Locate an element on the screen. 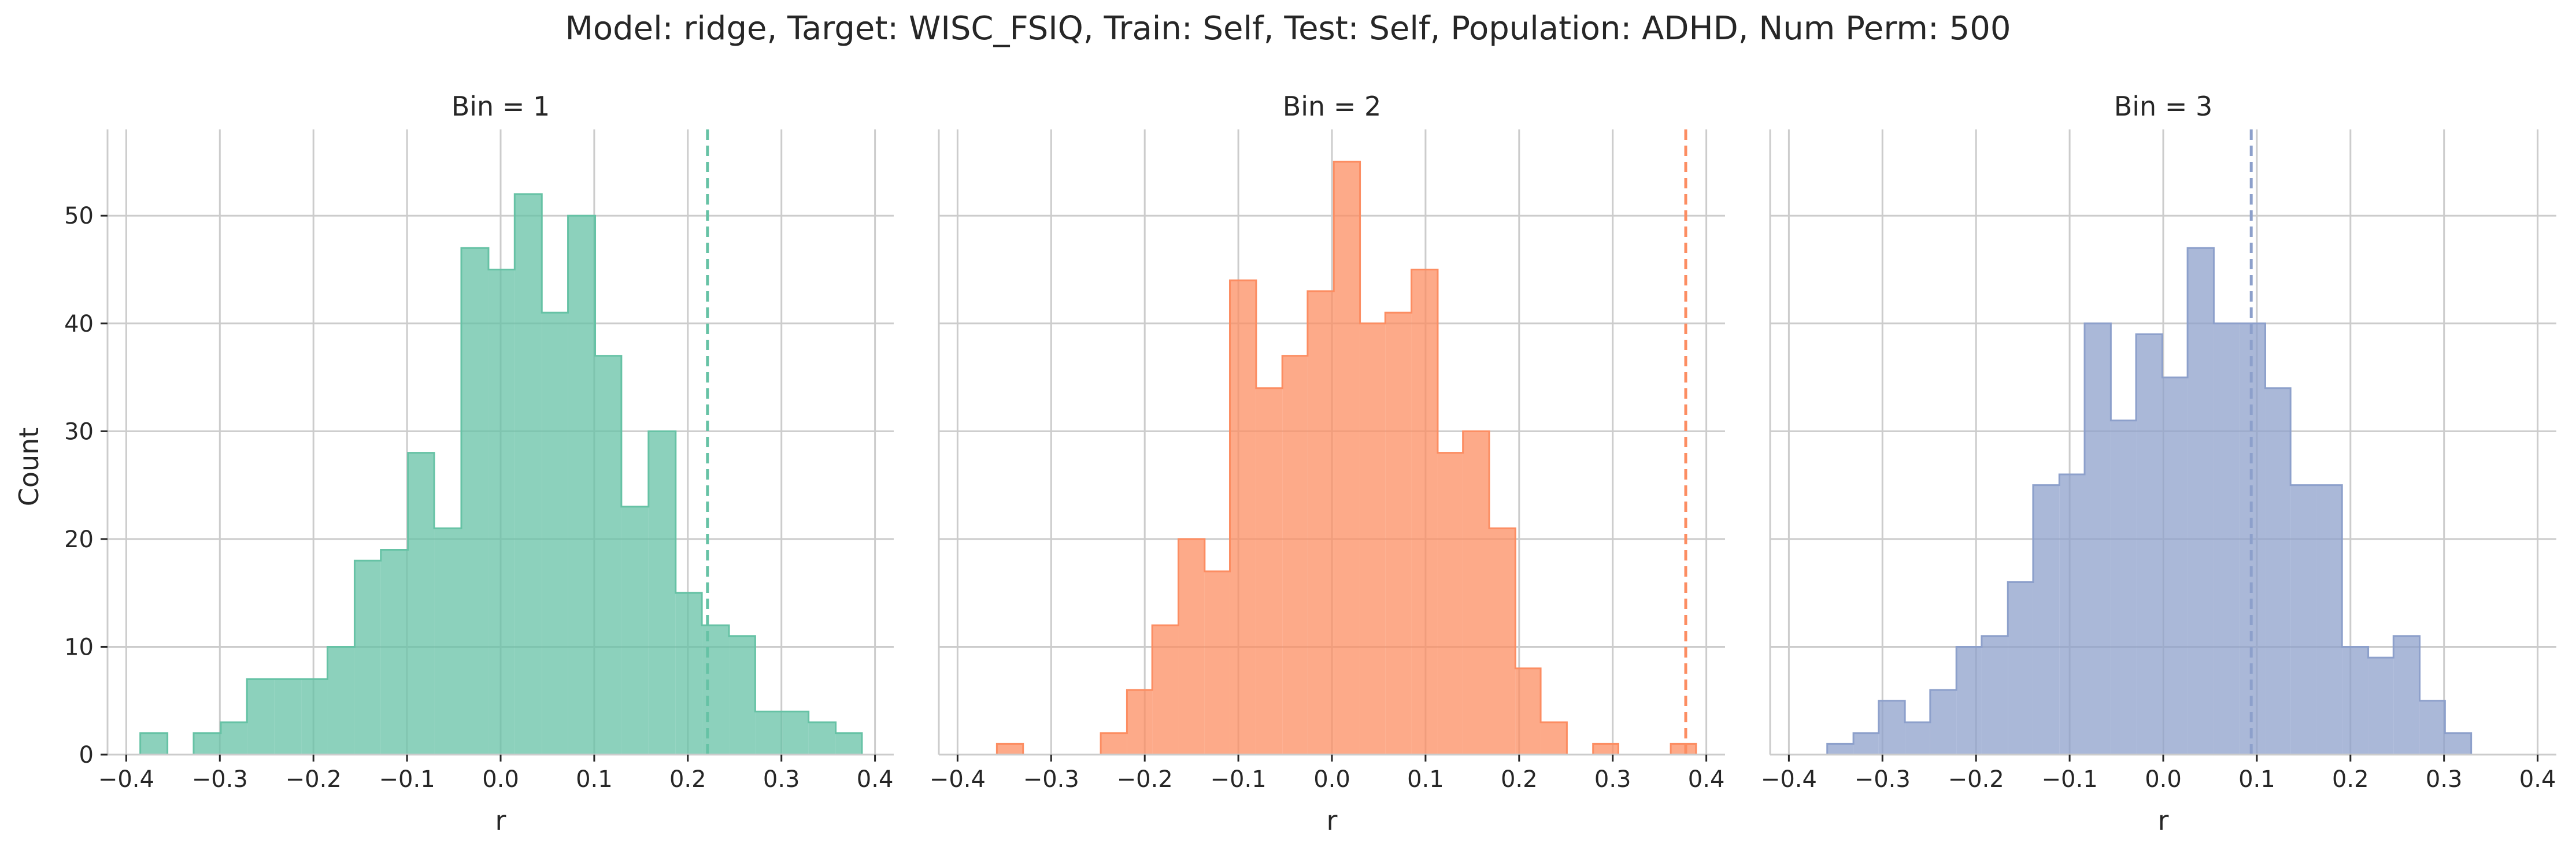  y-tick-label: 30 is located at coordinates (79, 431).